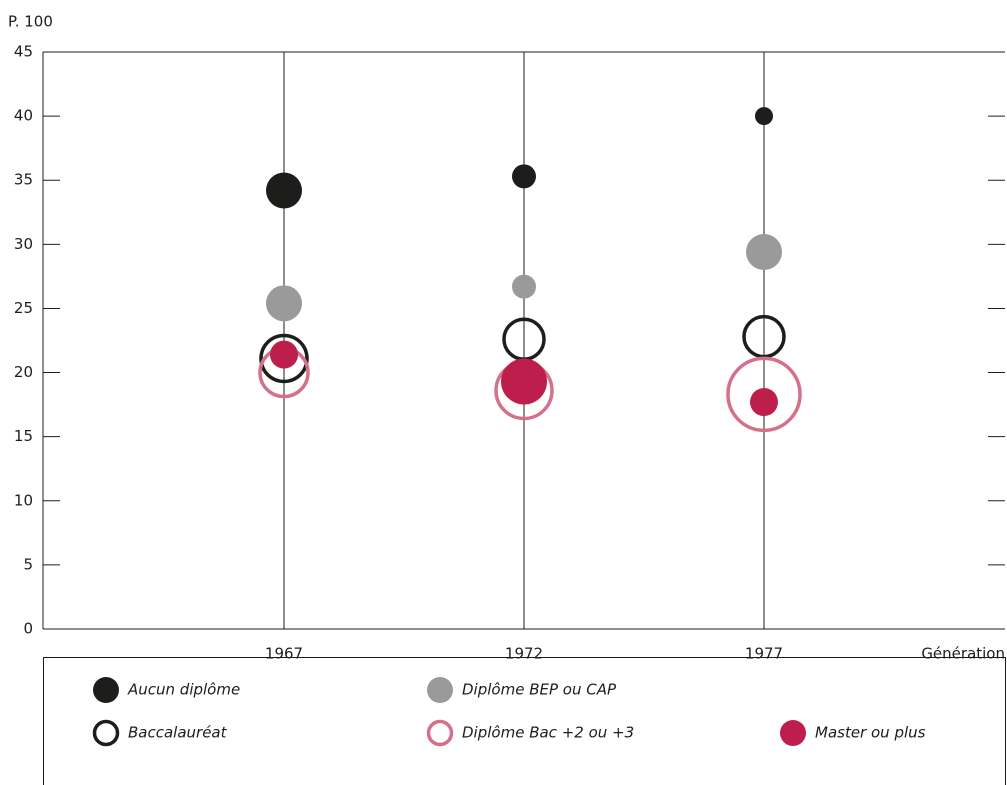 Image resolution: width=1007 pixels, height=785 pixels. What do you see at coordinates (764, 654) in the screenshot?
I see `x-tick-label: 1977` at bounding box center [764, 654].